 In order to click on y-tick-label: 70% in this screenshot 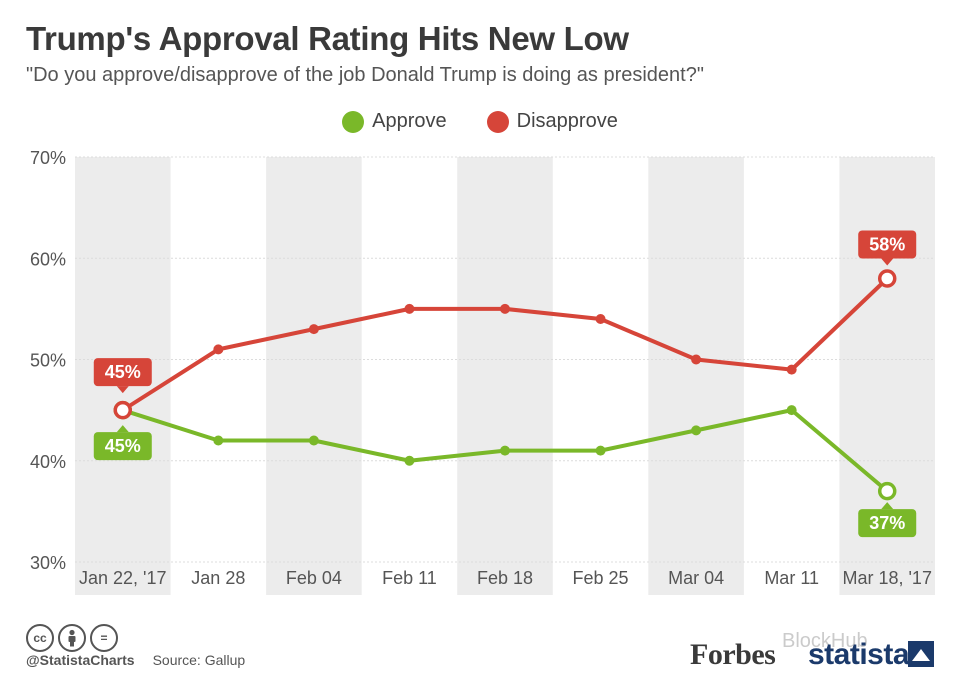, I will do `click(48, 158)`.